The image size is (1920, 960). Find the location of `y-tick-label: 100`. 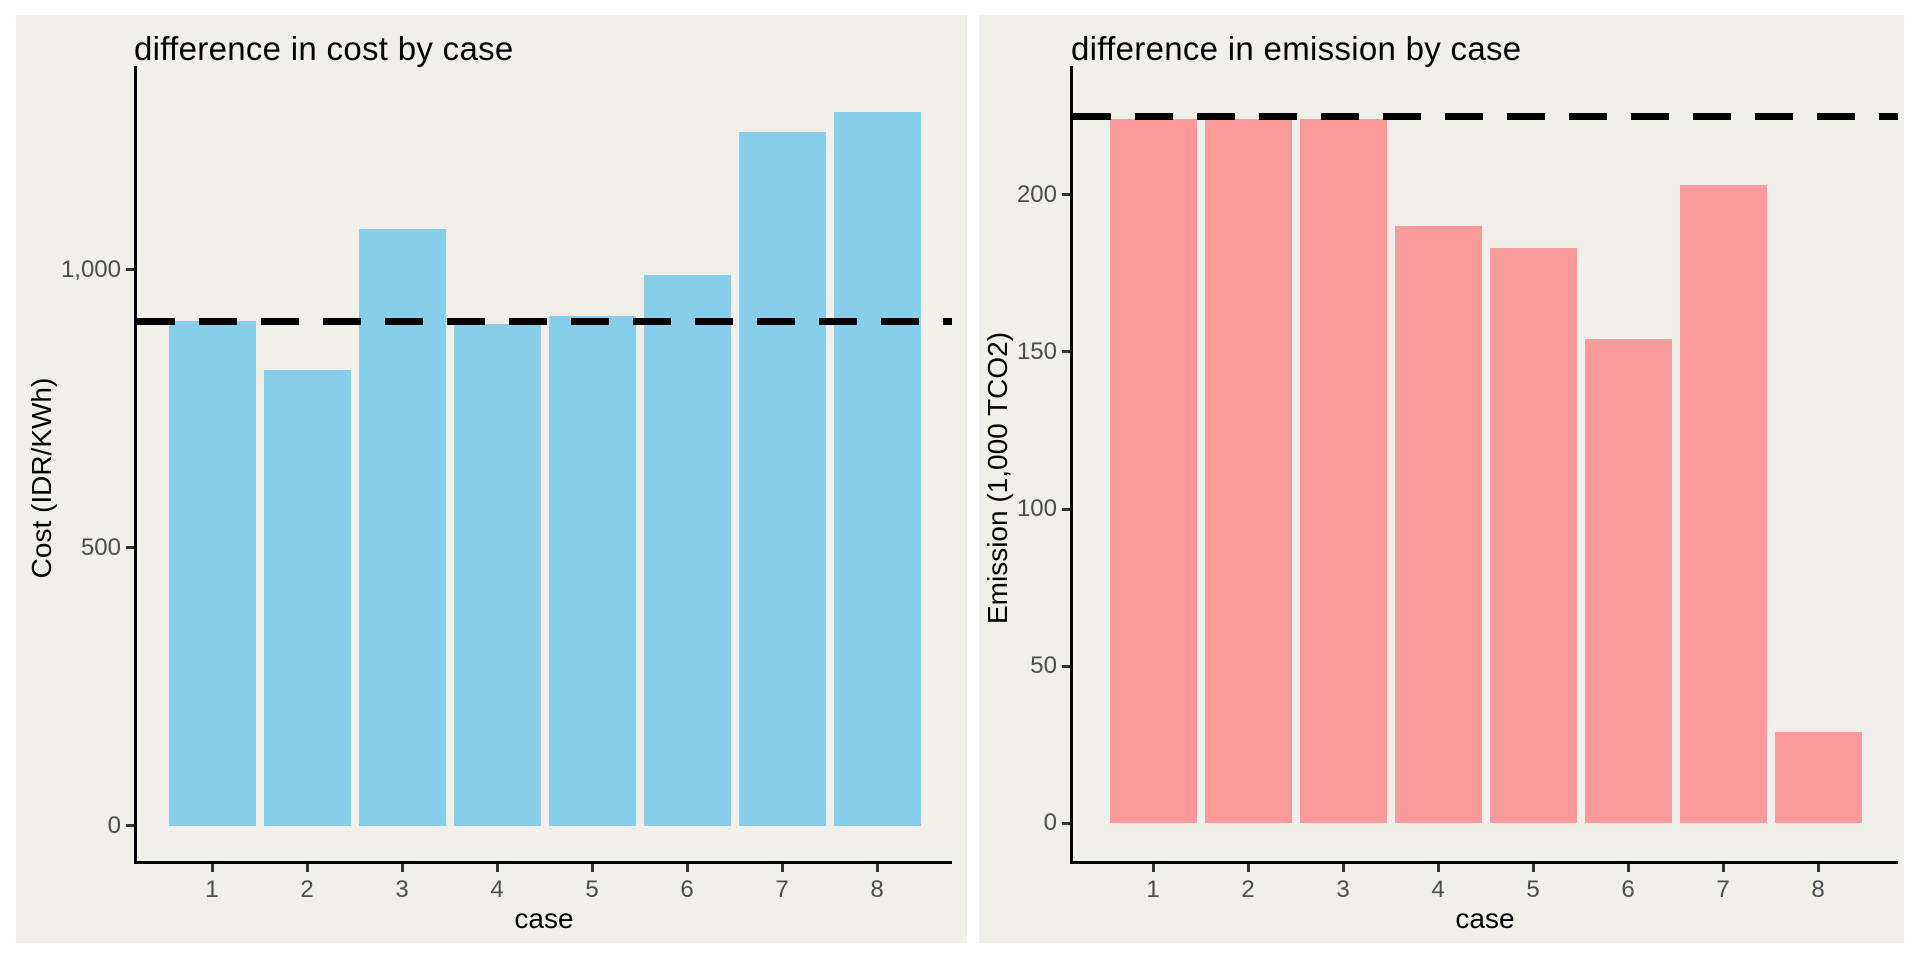

y-tick-label: 100 is located at coordinates (1036, 509).